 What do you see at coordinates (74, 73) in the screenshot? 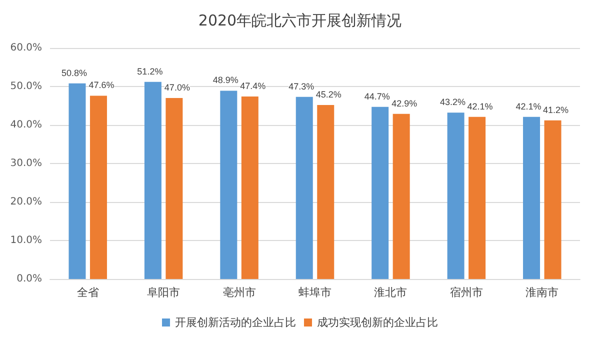
I see `data-label: 50.8%` at bounding box center [74, 73].